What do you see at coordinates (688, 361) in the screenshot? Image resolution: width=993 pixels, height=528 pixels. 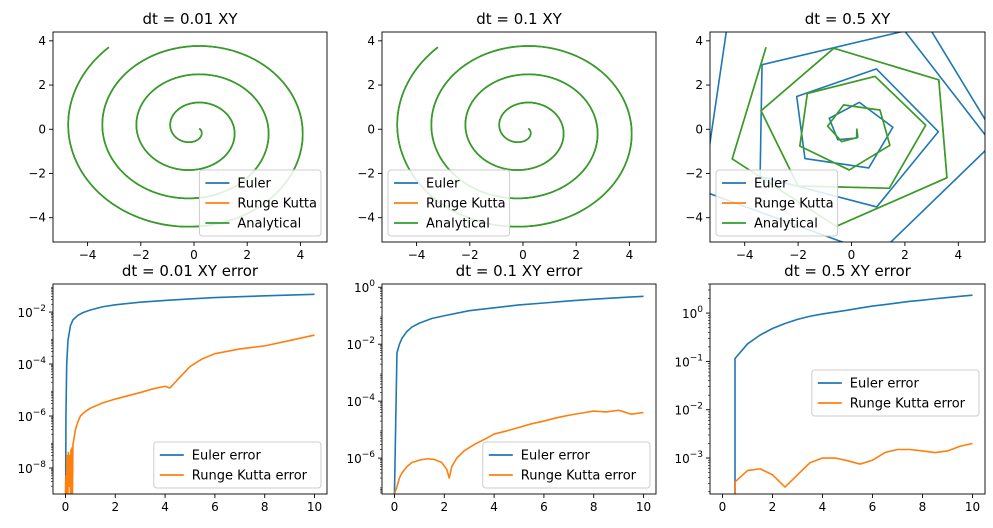 I see `y-tick-label: 10⁻¹` at bounding box center [688, 361].